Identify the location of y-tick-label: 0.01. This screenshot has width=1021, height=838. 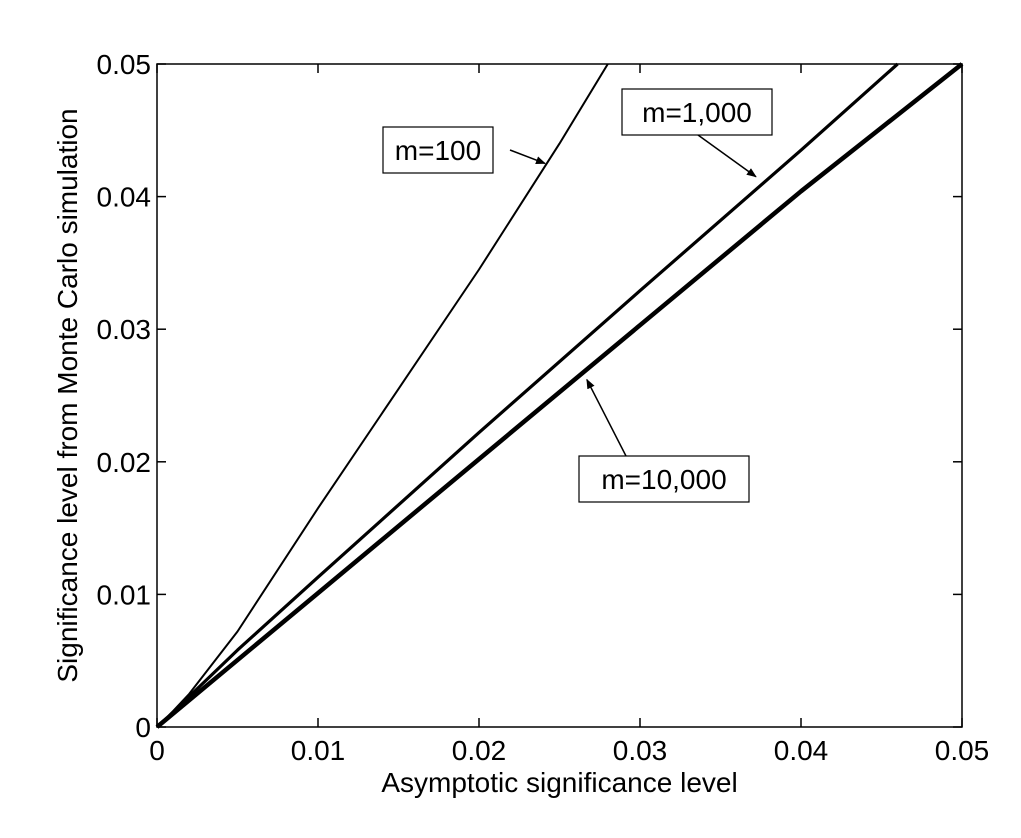
(124, 594).